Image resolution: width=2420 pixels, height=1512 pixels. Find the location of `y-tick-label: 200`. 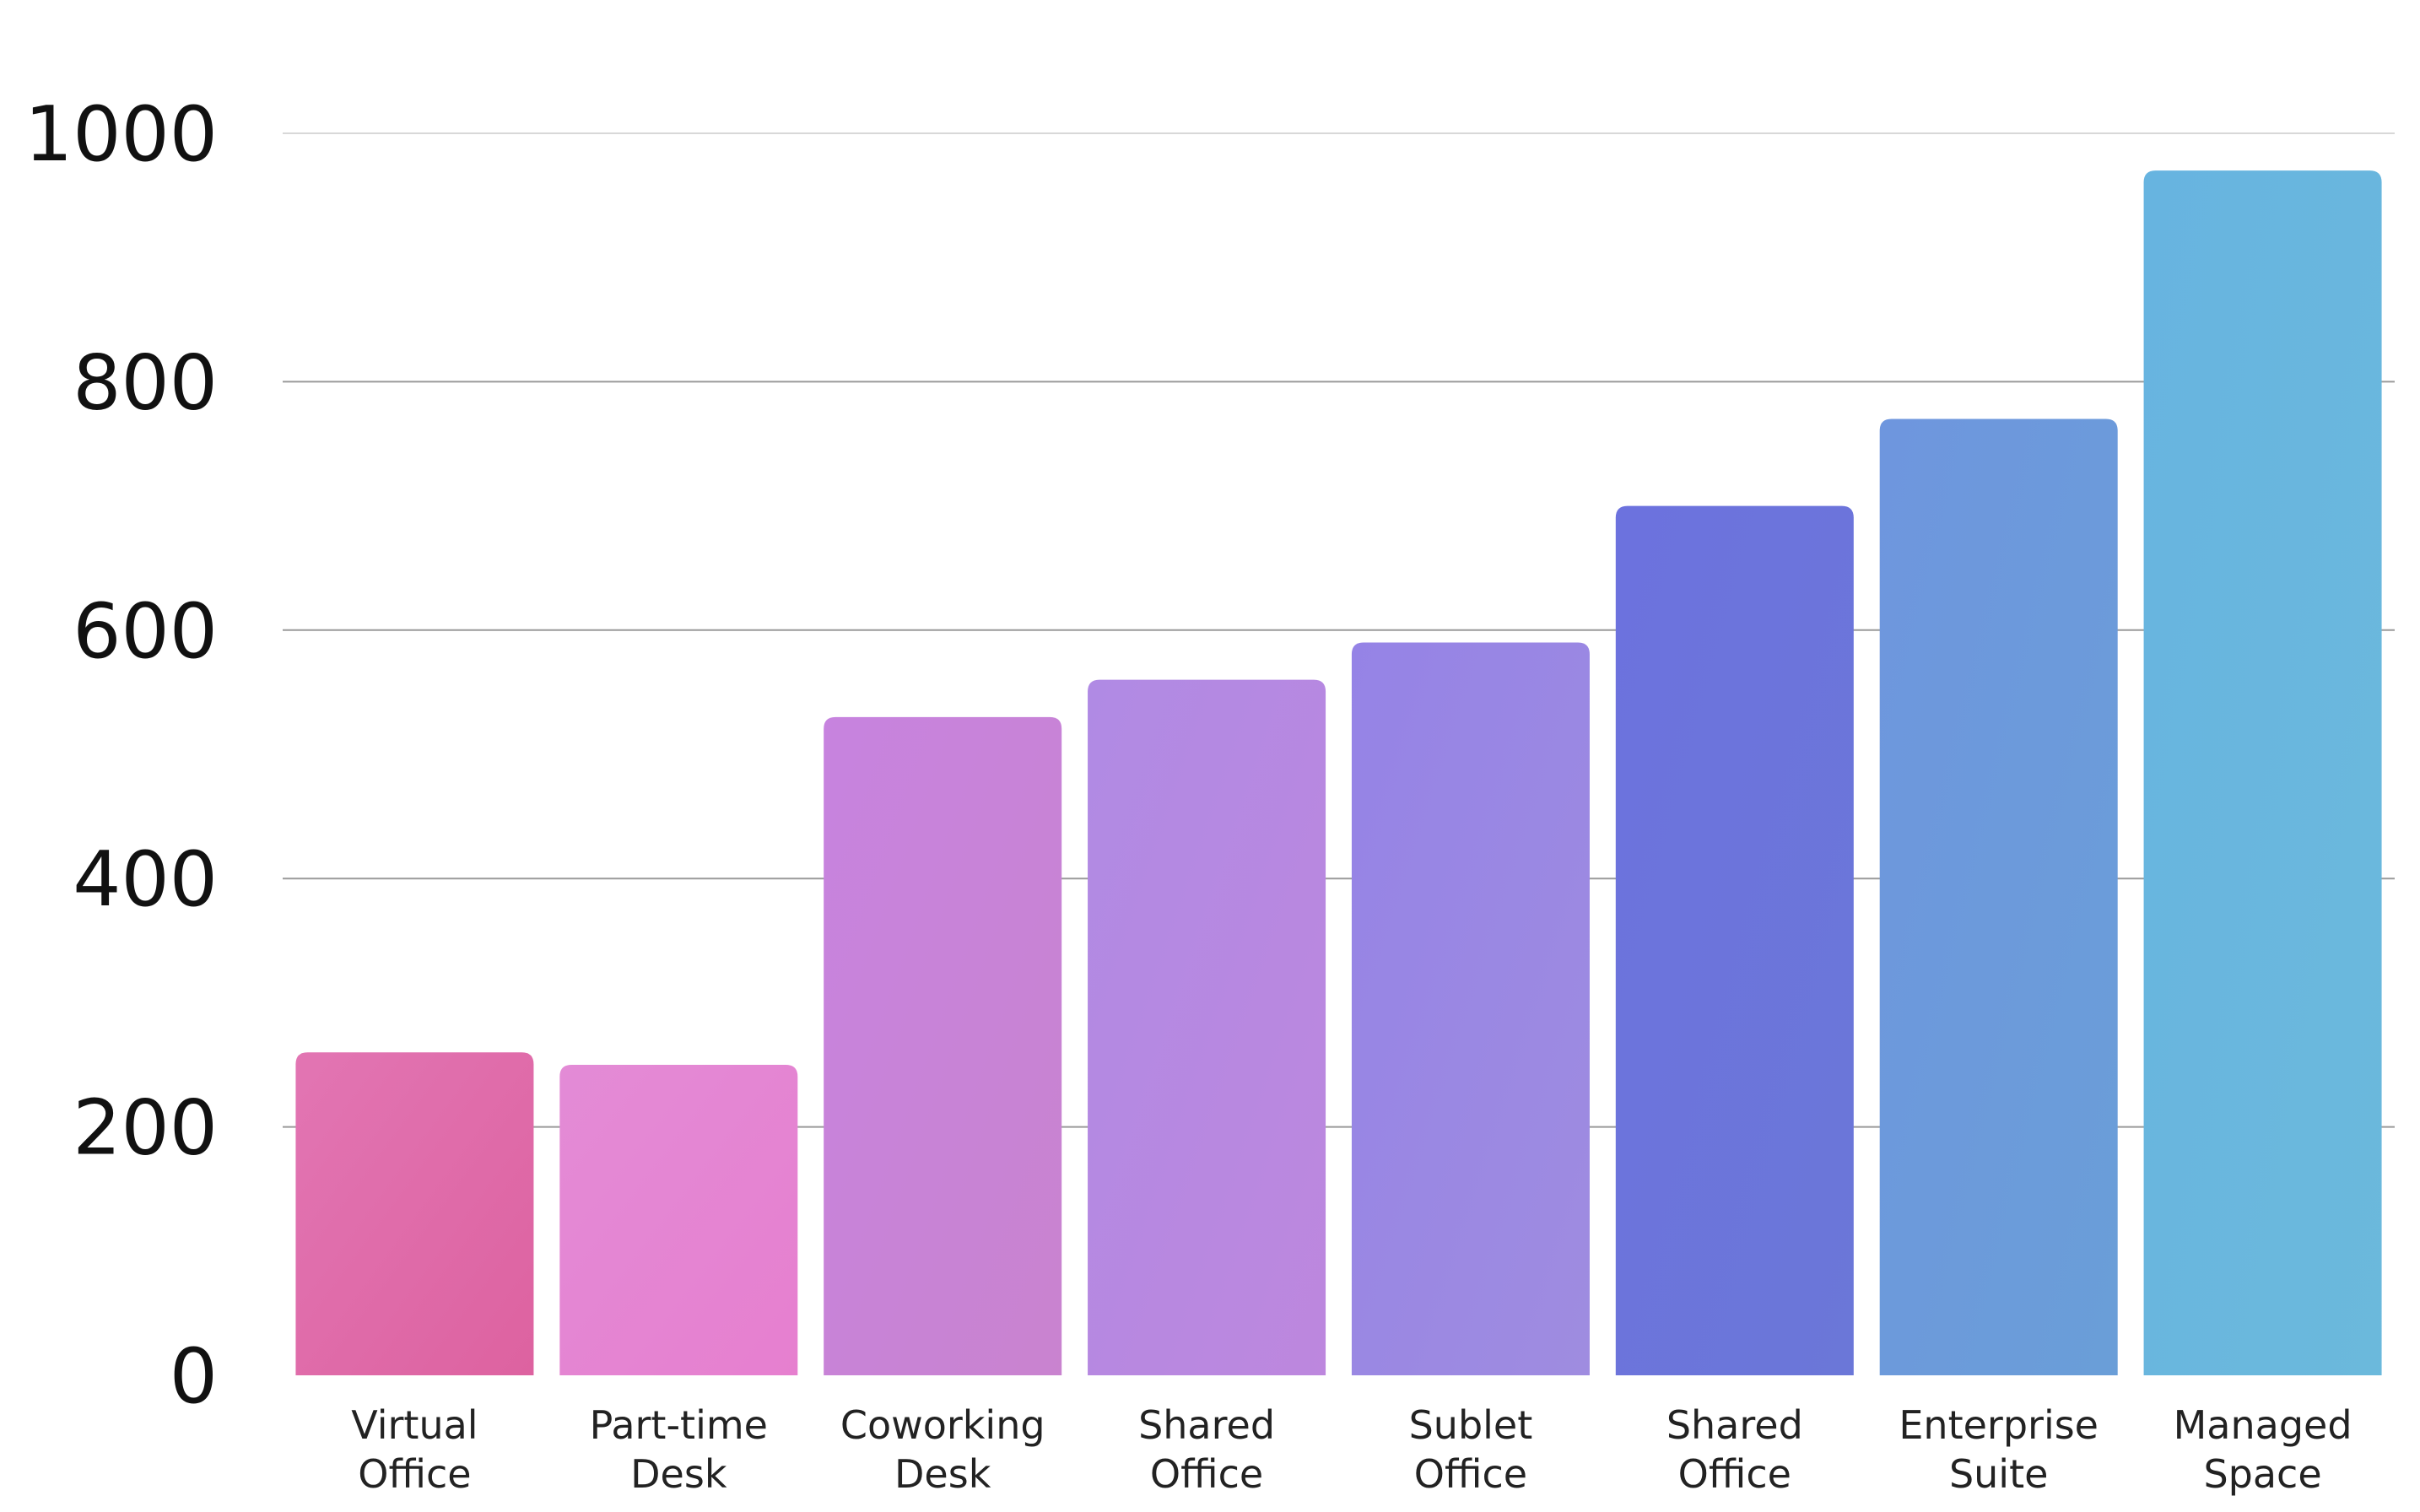

y-tick-label: 200 is located at coordinates (145, 1128).